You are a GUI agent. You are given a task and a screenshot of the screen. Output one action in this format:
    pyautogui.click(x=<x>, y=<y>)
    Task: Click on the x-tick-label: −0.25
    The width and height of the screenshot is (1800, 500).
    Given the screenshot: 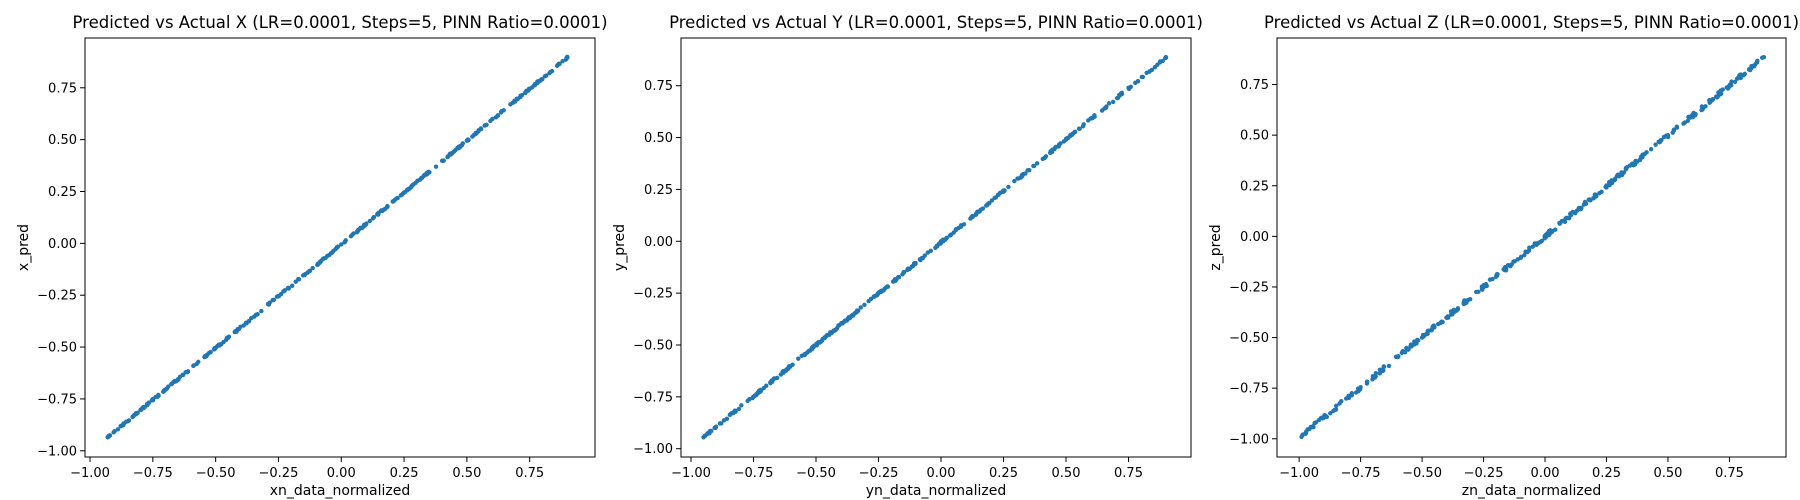 What is the action you would take?
    pyautogui.click(x=879, y=473)
    